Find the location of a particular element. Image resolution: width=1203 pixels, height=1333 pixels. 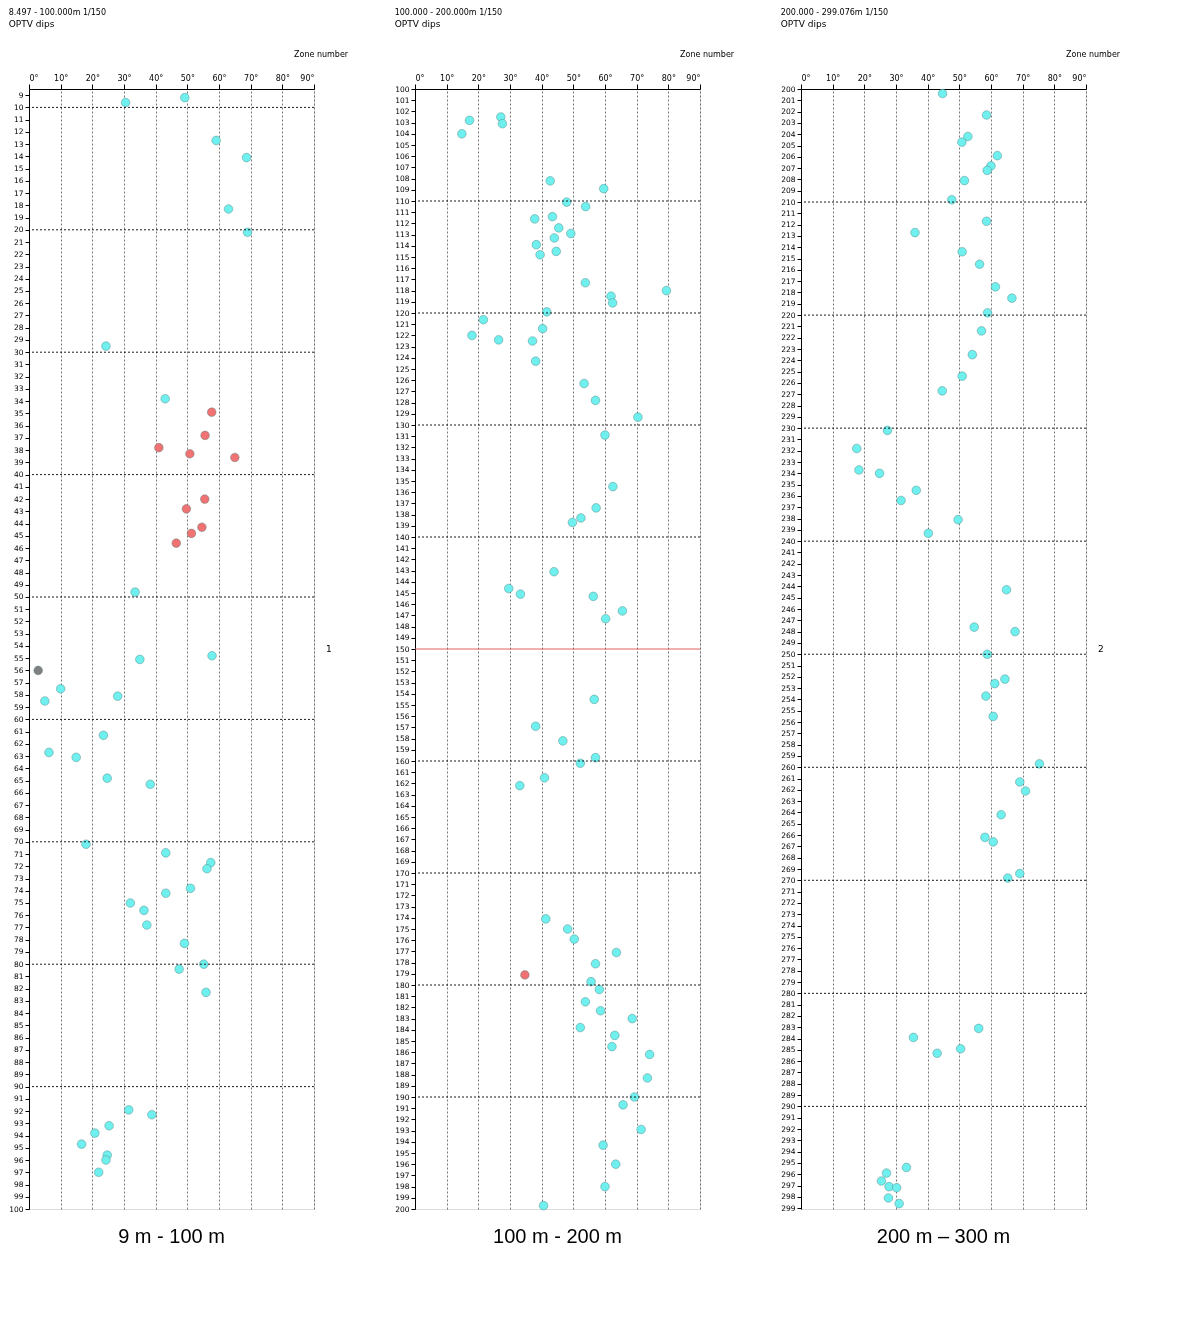

text: 200 m – 300 m is located at coordinates (943, 1236).